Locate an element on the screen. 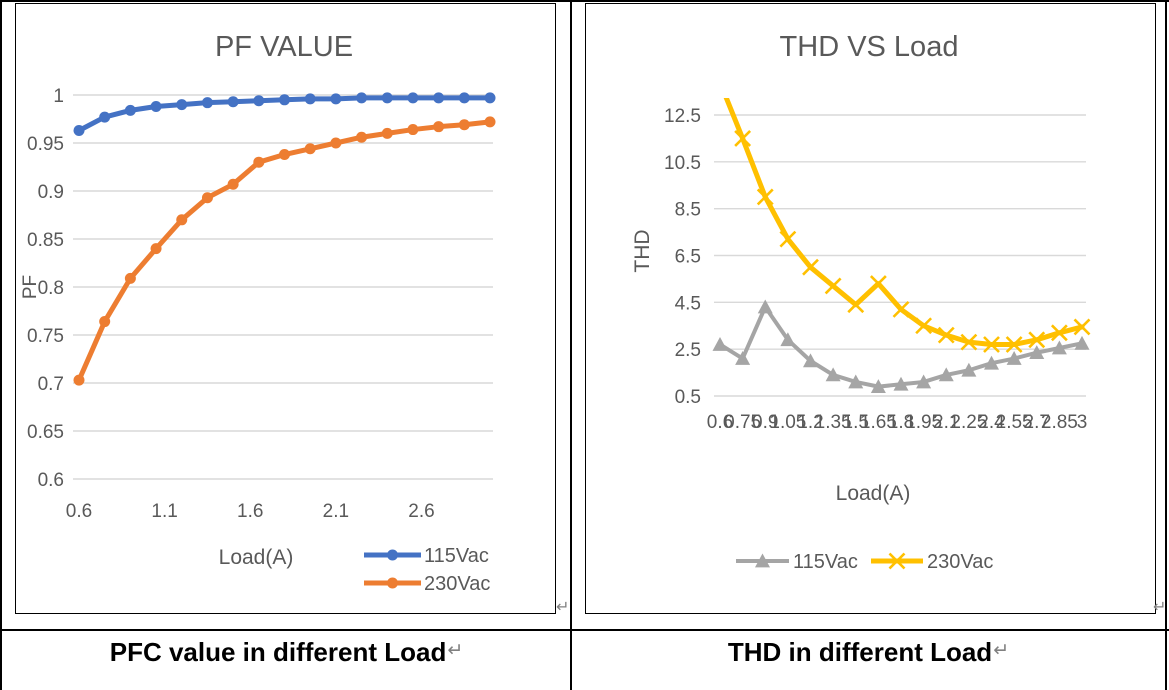 Image resolution: width=1169 pixels, height=690 pixels. x-axis-tick-label: 2.4 is located at coordinates (991, 422).